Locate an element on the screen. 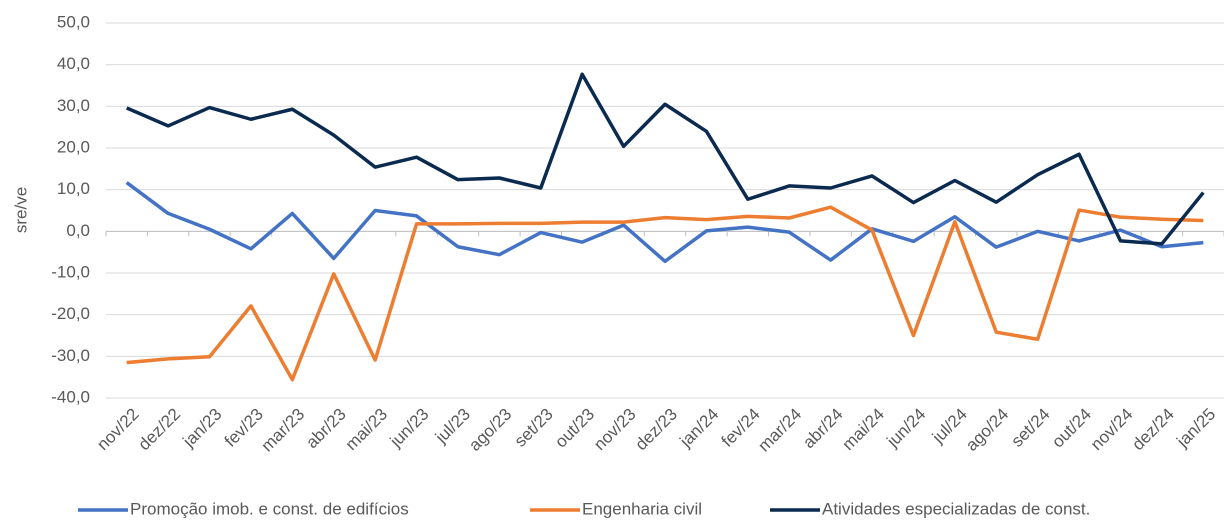 The height and width of the screenshot is (524, 1224). x-tick-label: out/23 is located at coordinates (574, 428).